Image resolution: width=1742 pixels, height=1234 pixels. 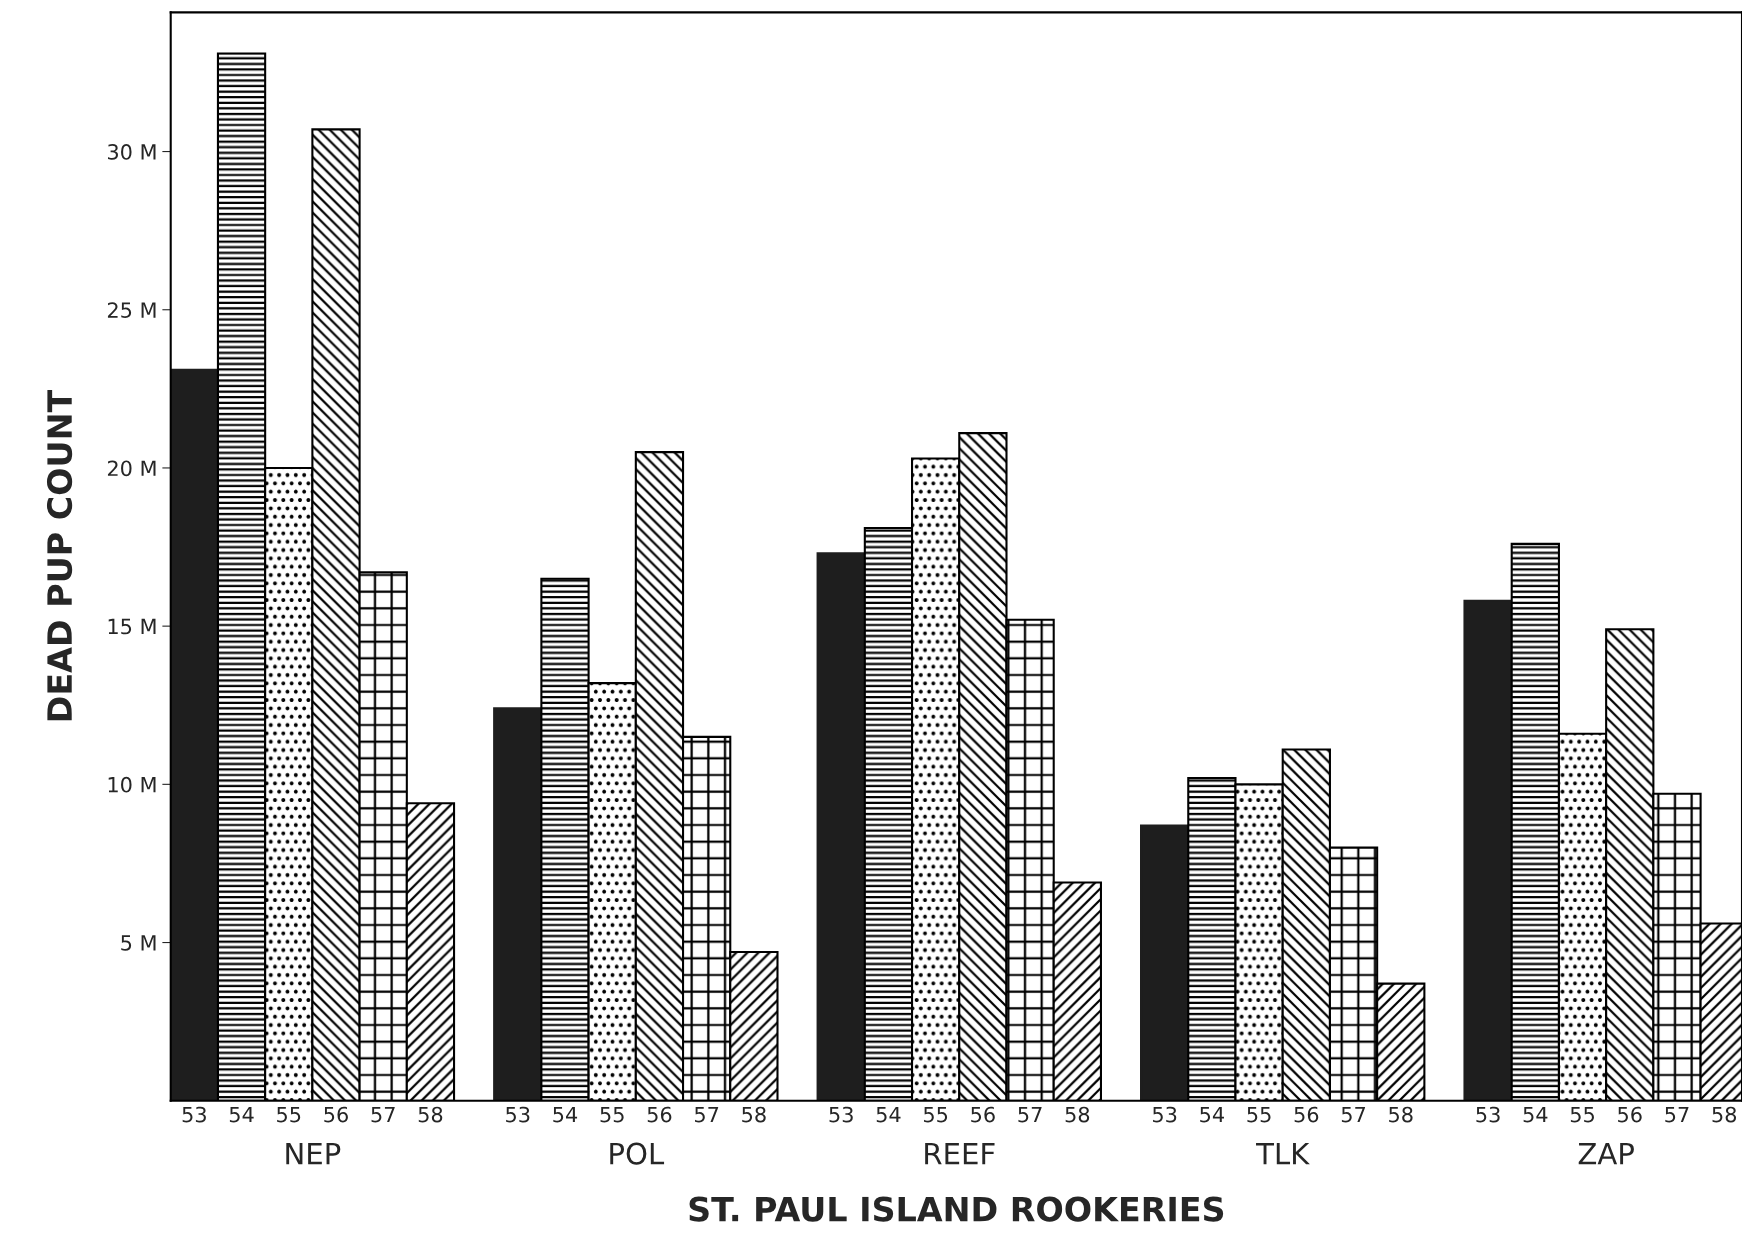 What do you see at coordinates (194, 1114) in the screenshot?
I see `series-label: 53` at bounding box center [194, 1114].